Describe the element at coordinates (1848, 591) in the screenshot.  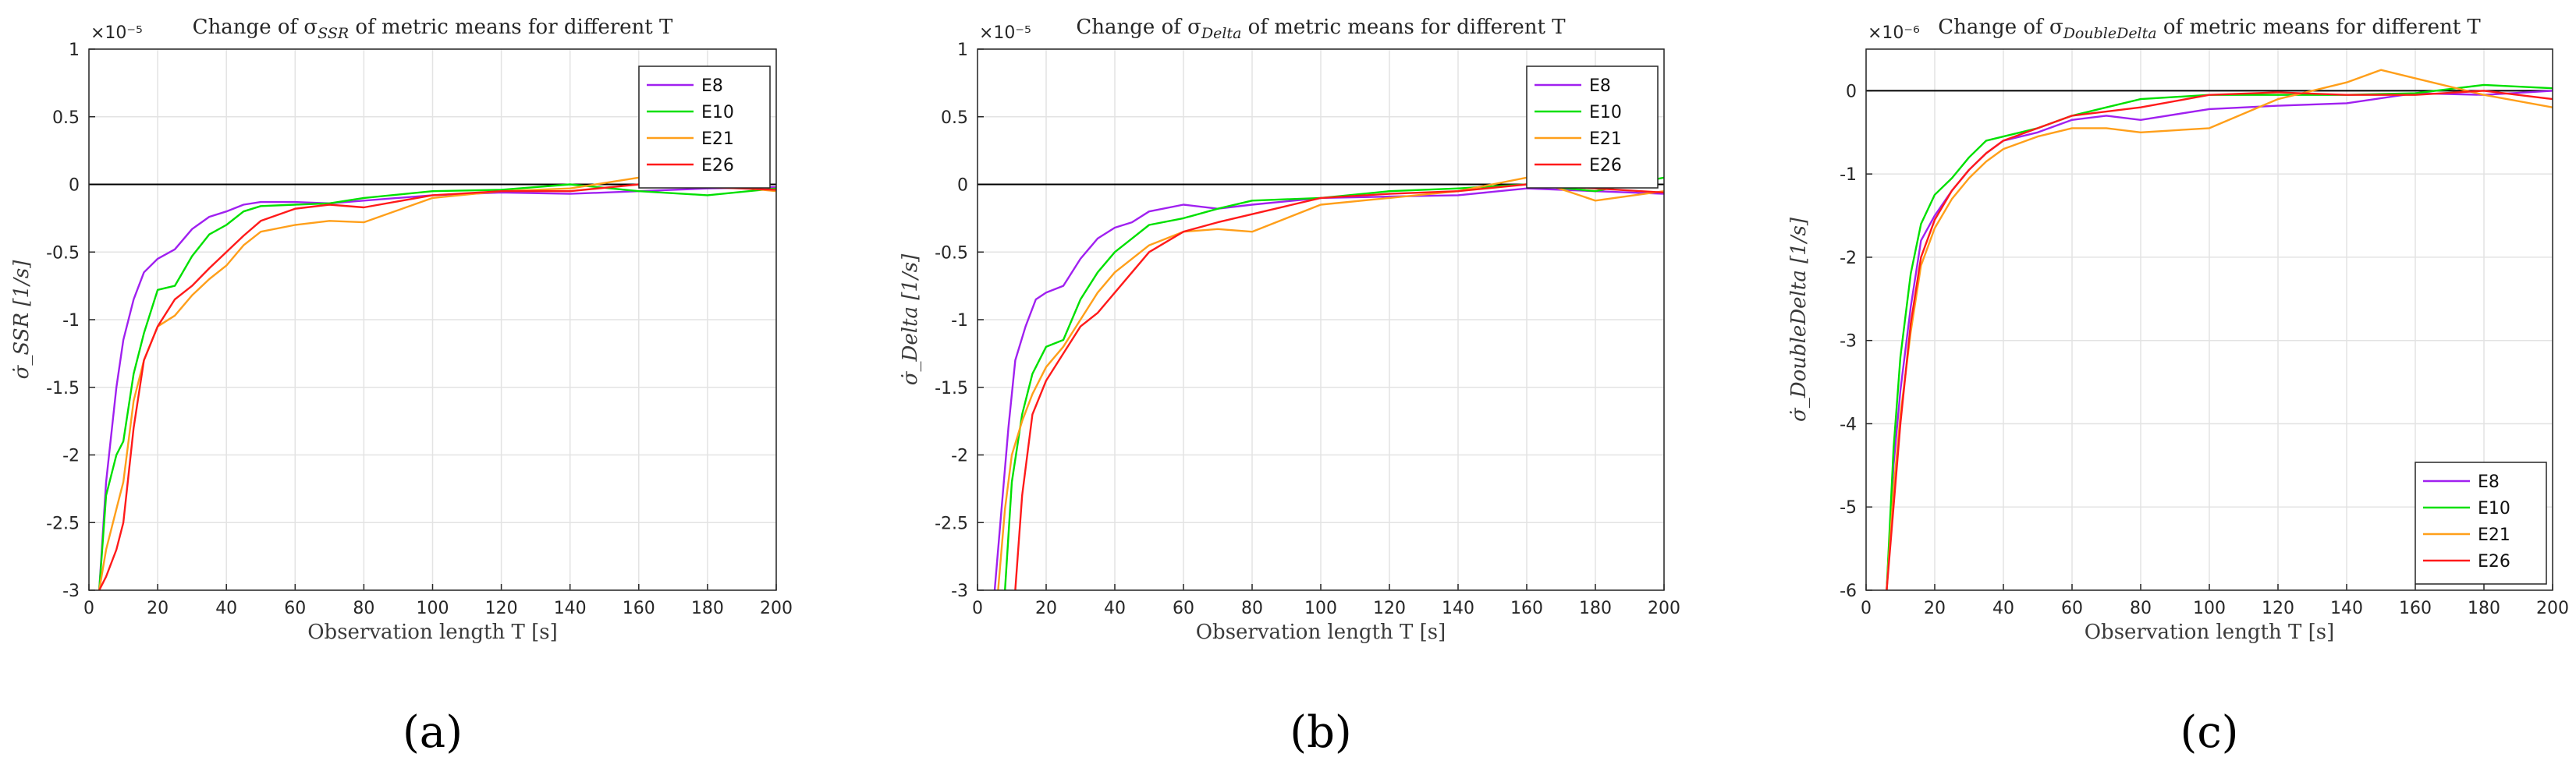
I see `y-tick-label: -6` at that location.